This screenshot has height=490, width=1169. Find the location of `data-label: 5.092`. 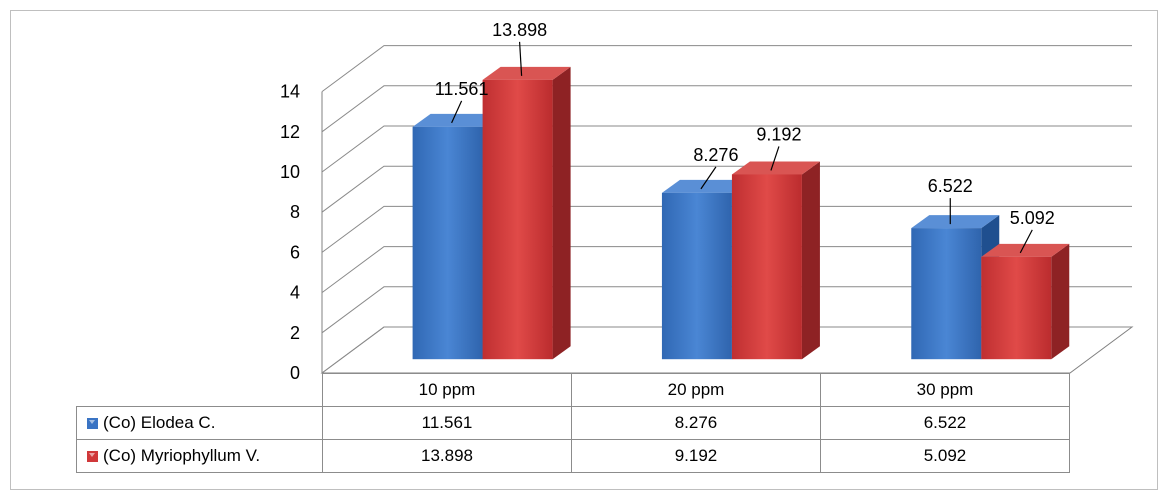

data-label: 5.092 is located at coordinates (1032, 218).